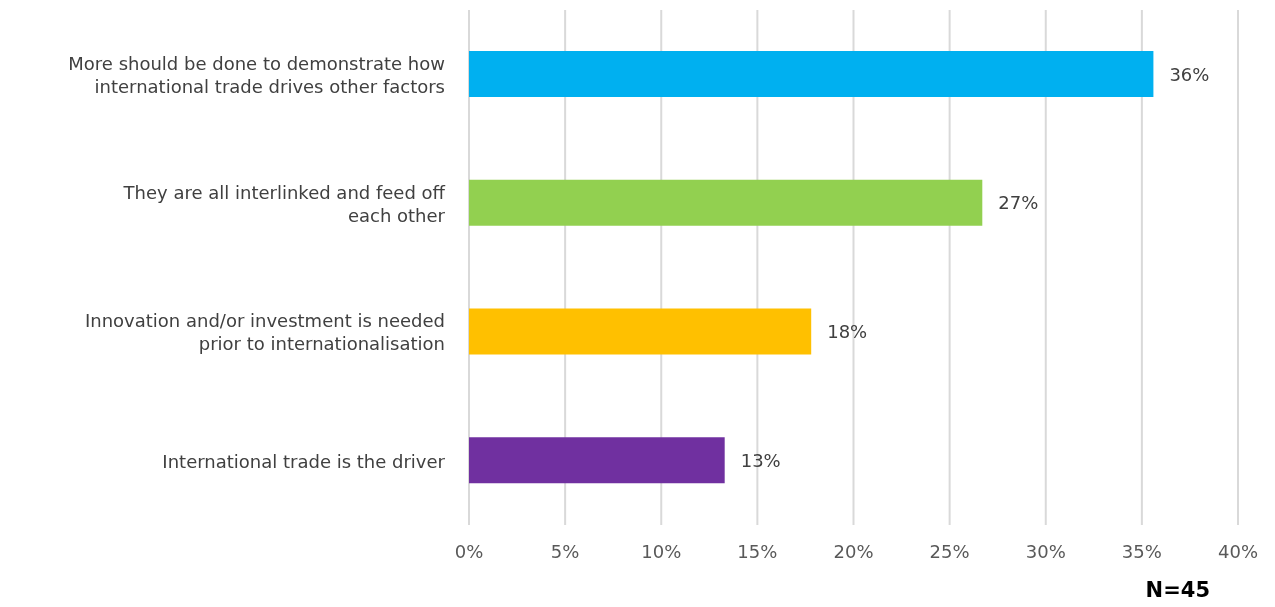 Image resolution: width=1275 pixels, height=607 pixels. I want to click on x-tick-label: 25%, so click(949, 551).